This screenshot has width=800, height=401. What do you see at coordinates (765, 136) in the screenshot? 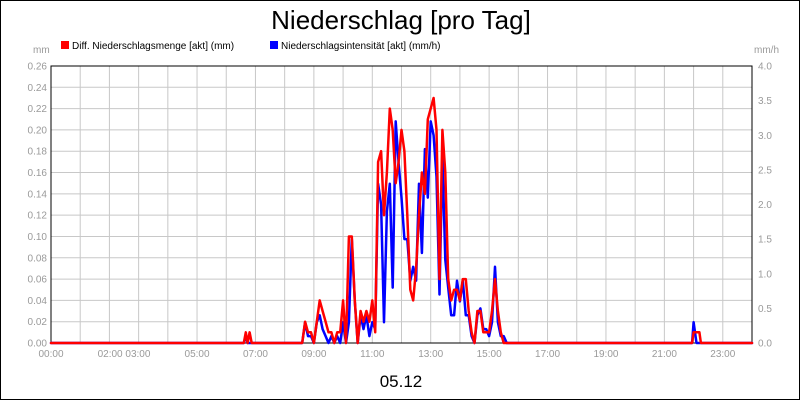
I see `right-axis-tick-label: 3.0` at bounding box center [765, 136].